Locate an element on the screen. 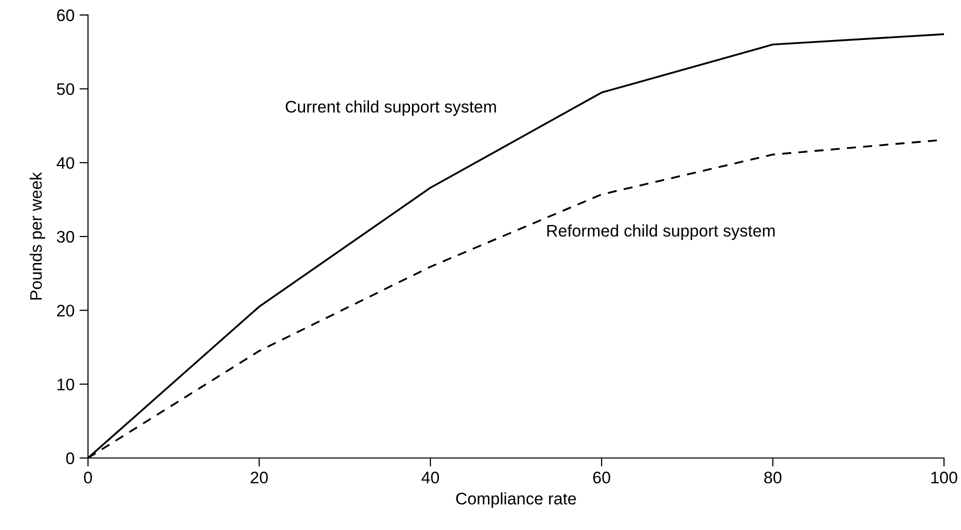 The width and height of the screenshot is (961, 530). y-axis-title: Pounds per week is located at coordinates (38, 236).